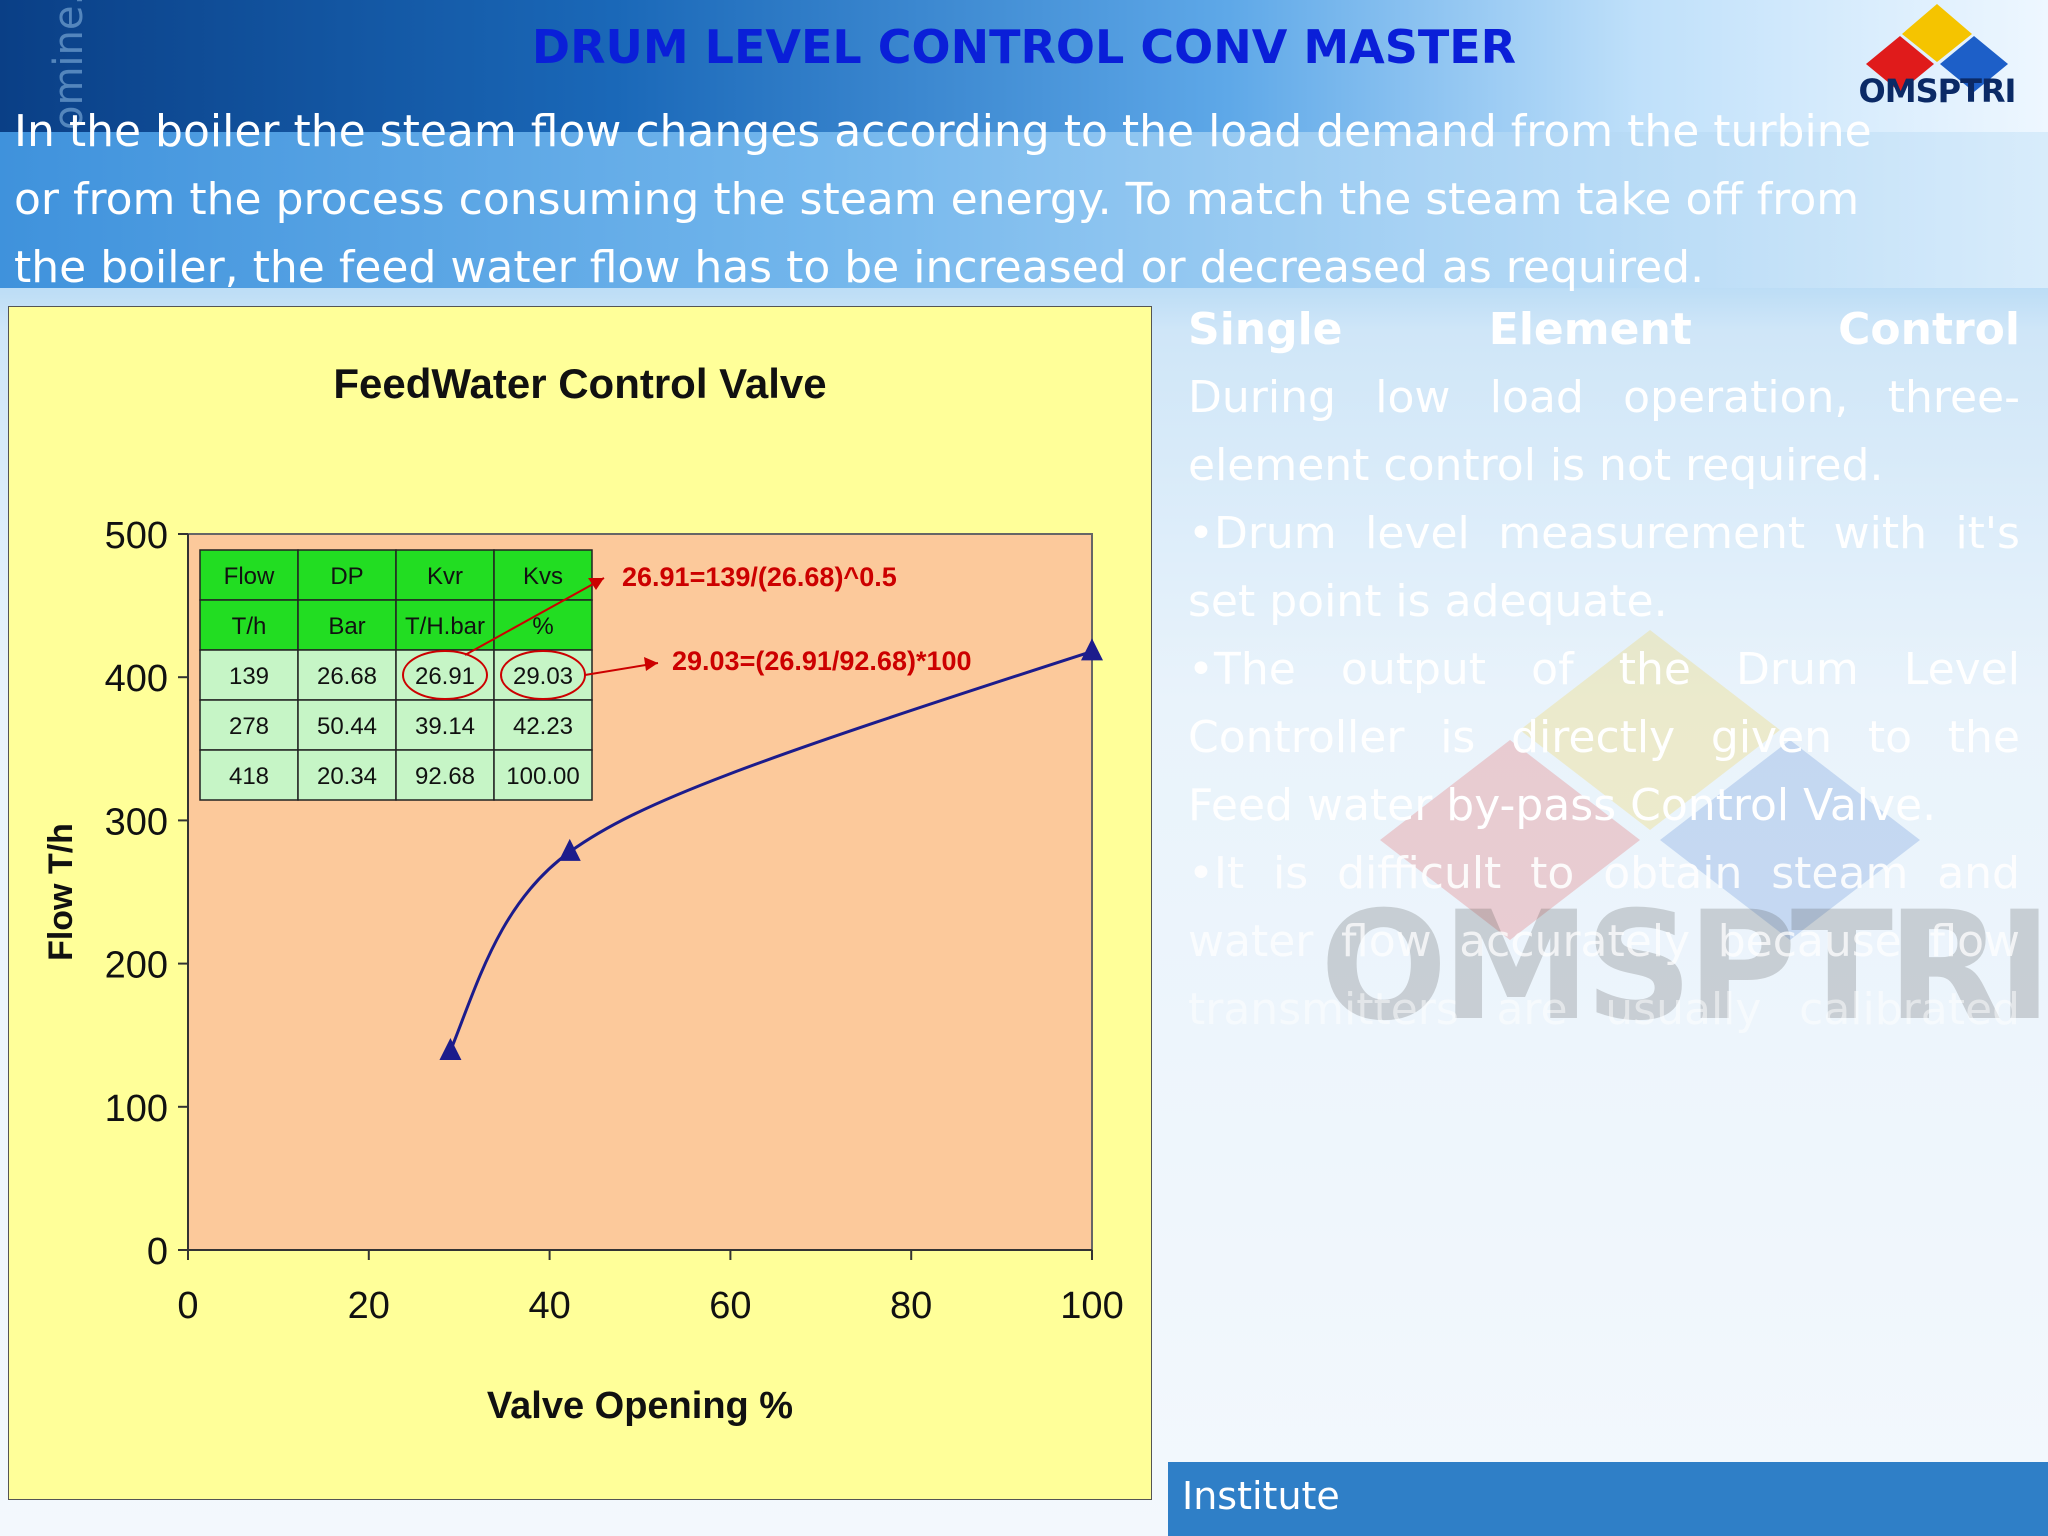 The width and height of the screenshot is (2048, 1536). I want to click on paragraph-line: •Drum level measurement with it's, so click(1604, 534).